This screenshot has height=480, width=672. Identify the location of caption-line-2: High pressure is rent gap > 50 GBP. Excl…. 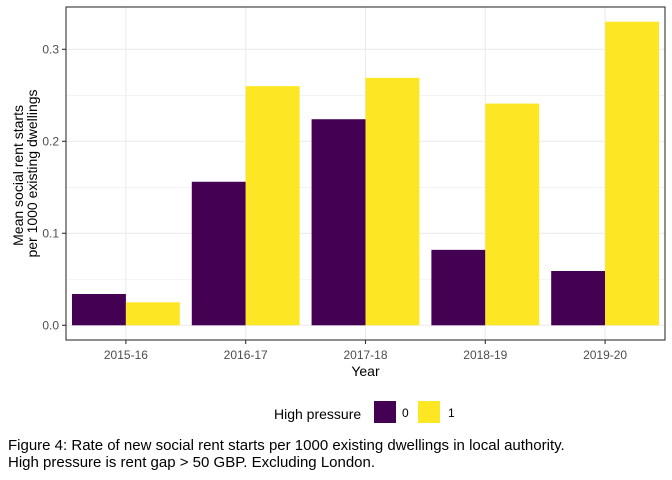
(192, 462).